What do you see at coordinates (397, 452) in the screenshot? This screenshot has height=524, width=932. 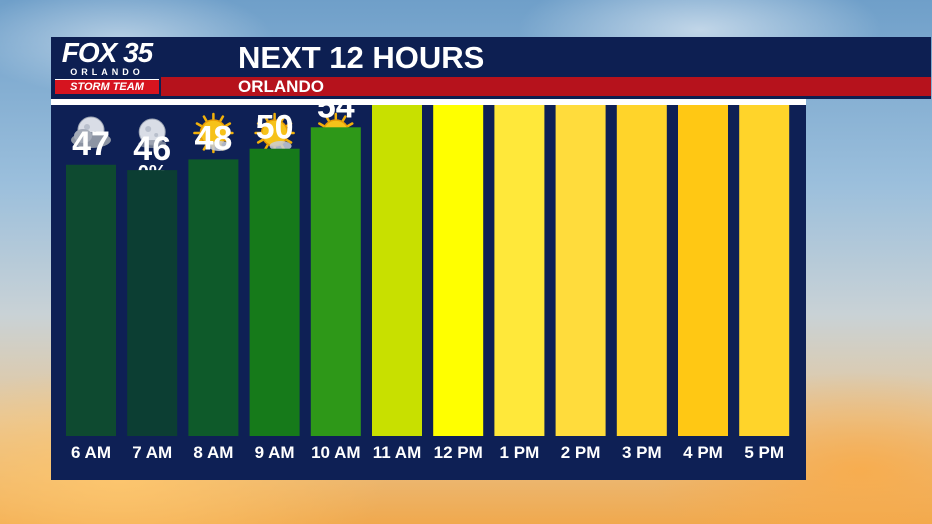 I see `hour-label: 11 AM` at bounding box center [397, 452].